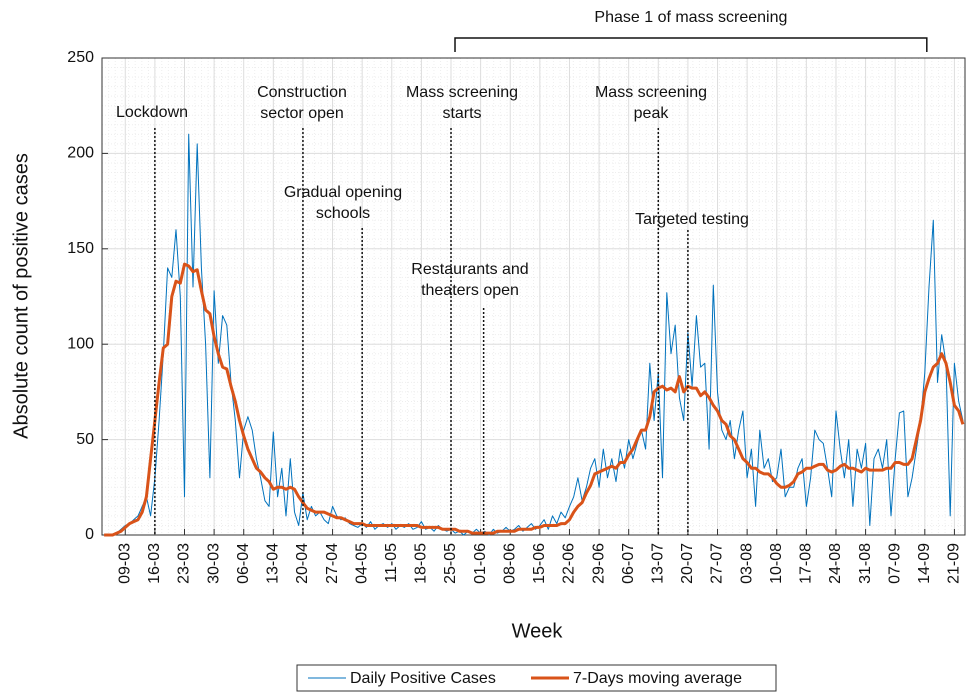 Image resolution: width=967 pixels, height=693 pixels. I want to click on y-tick-label: 150, so click(80, 248).